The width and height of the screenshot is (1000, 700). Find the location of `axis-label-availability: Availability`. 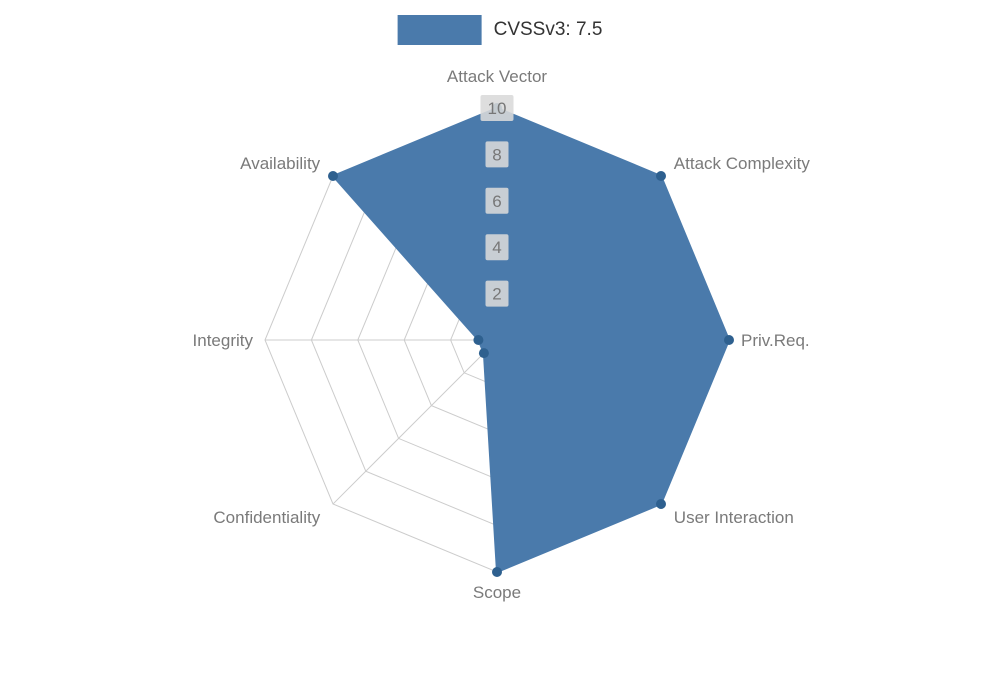

axis-label-availability: Availability is located at coordinates (280, 163).